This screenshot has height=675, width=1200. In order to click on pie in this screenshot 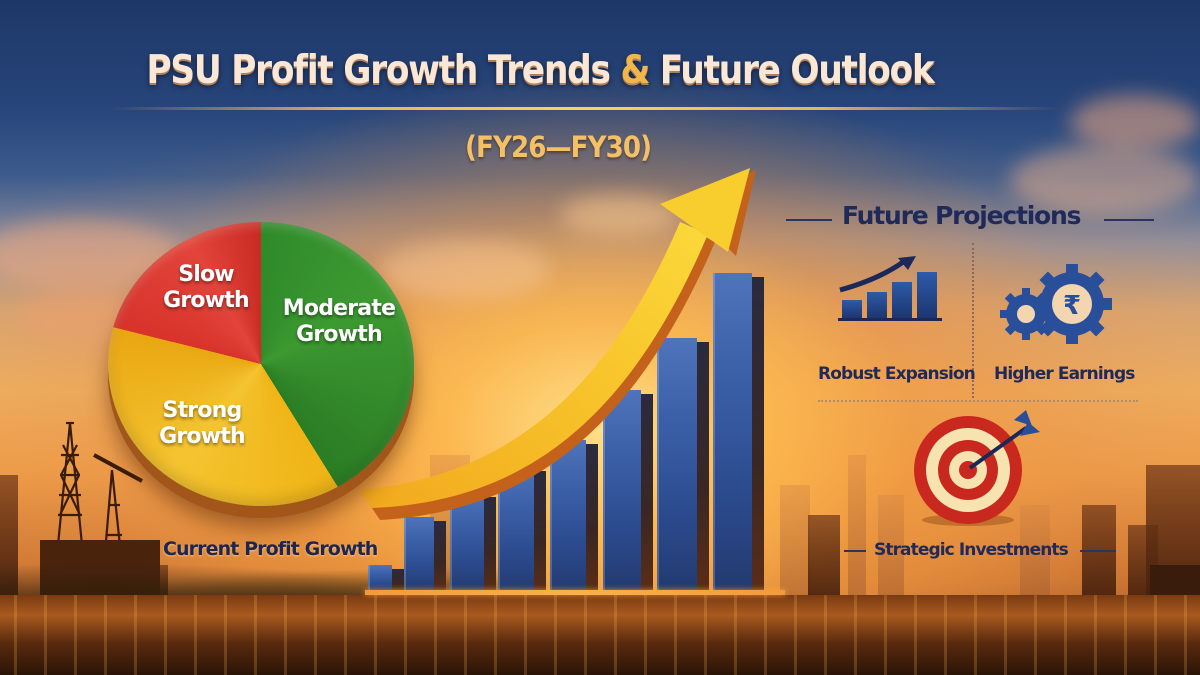, I will do `click(261, 364)`.